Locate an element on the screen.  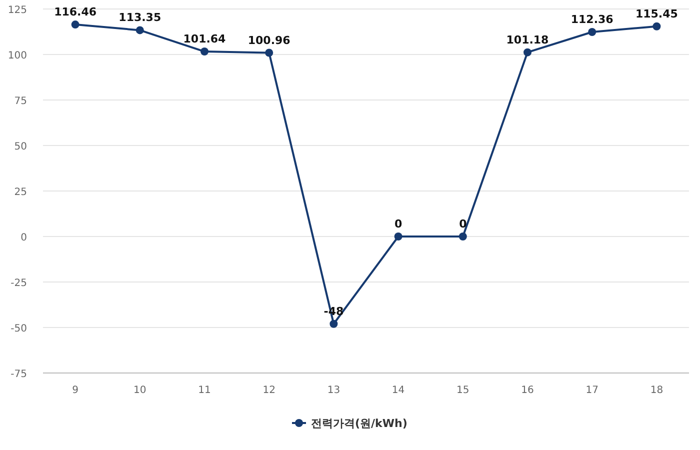
y-tick-label: 75 is located at coordinates (20, 101).